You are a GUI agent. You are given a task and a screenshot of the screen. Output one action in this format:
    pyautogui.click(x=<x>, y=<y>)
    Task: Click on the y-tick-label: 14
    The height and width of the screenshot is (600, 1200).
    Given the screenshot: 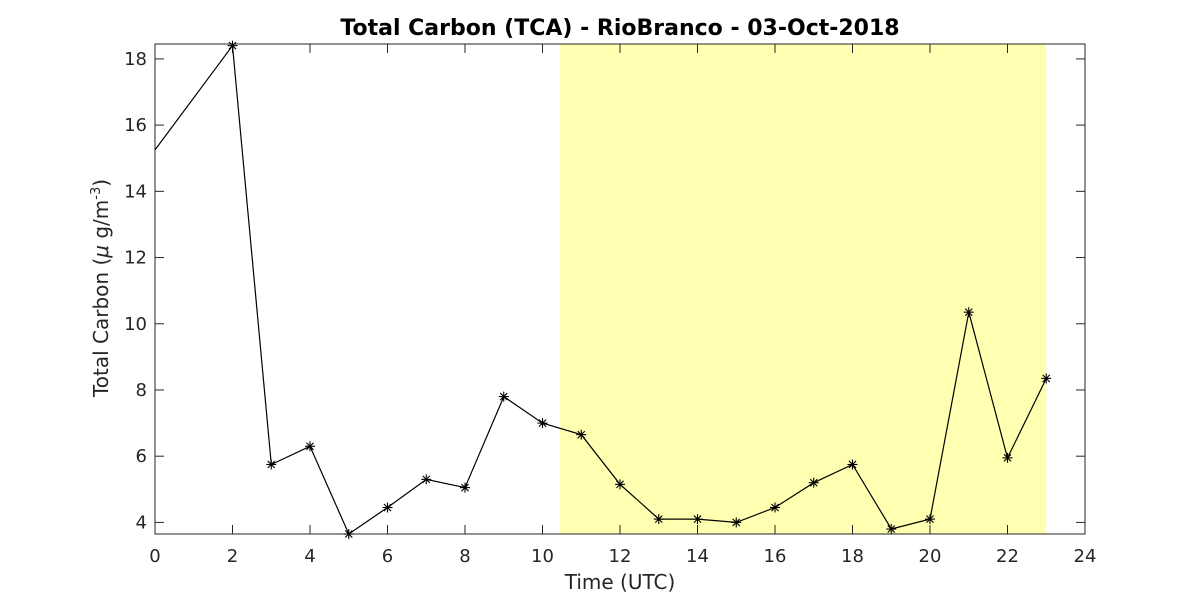 What is the action you would take?
    pyautogui.click(x=135, y=191)
    